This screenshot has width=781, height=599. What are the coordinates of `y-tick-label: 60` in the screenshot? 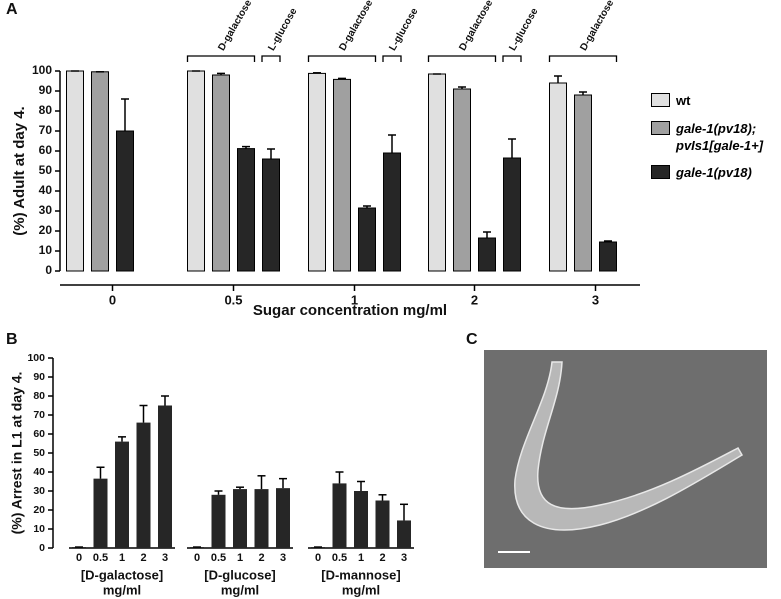 It's located at (39, 434).